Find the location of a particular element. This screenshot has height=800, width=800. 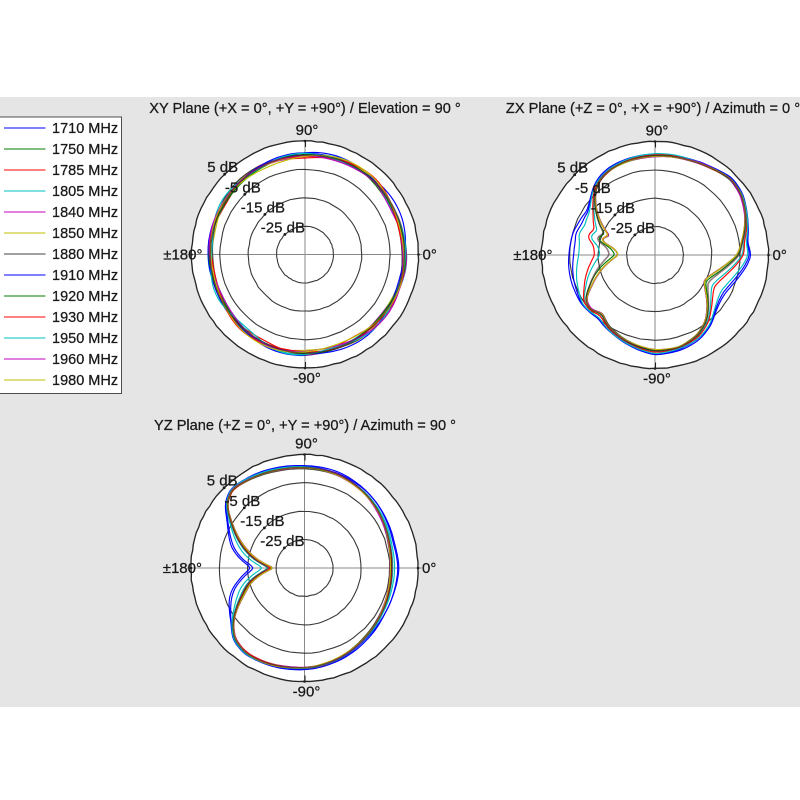

svg-text: 1840 MHz is located at coordinates (85, 213).